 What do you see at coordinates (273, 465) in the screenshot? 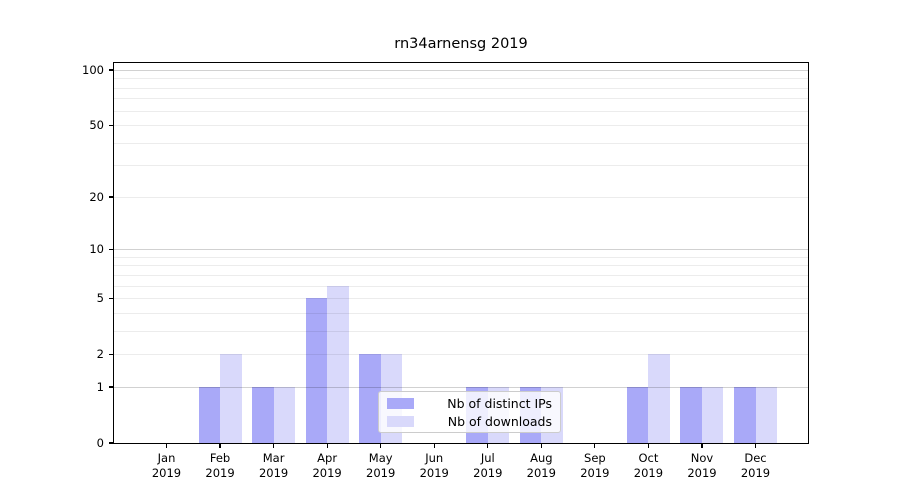
I see `x-tick-label: Mar 2019` at bounding box center [273, 465].